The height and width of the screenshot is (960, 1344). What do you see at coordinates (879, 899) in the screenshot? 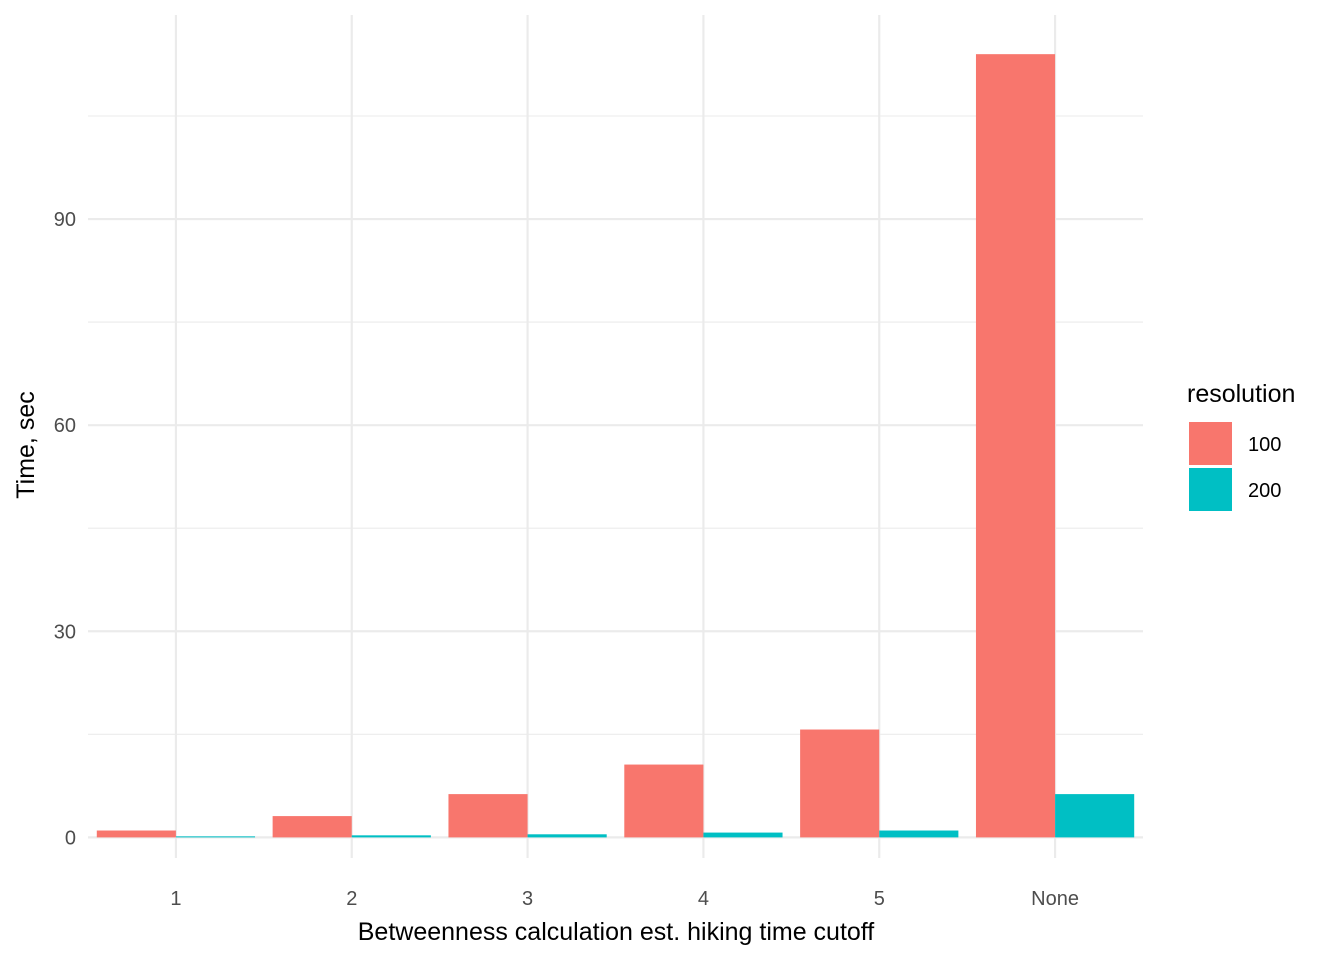
I see `x-tick-label: 5` at bounding box center [879, 899].